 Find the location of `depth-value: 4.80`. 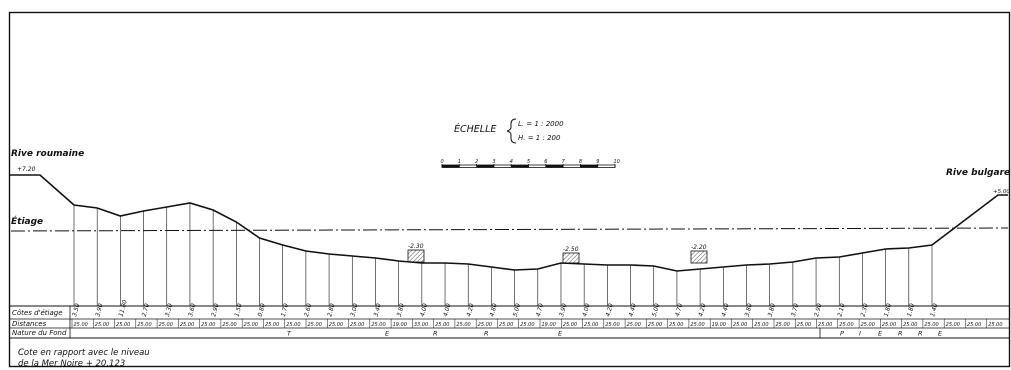

depth-value: 4.80 is located at coordinates (494, 310).